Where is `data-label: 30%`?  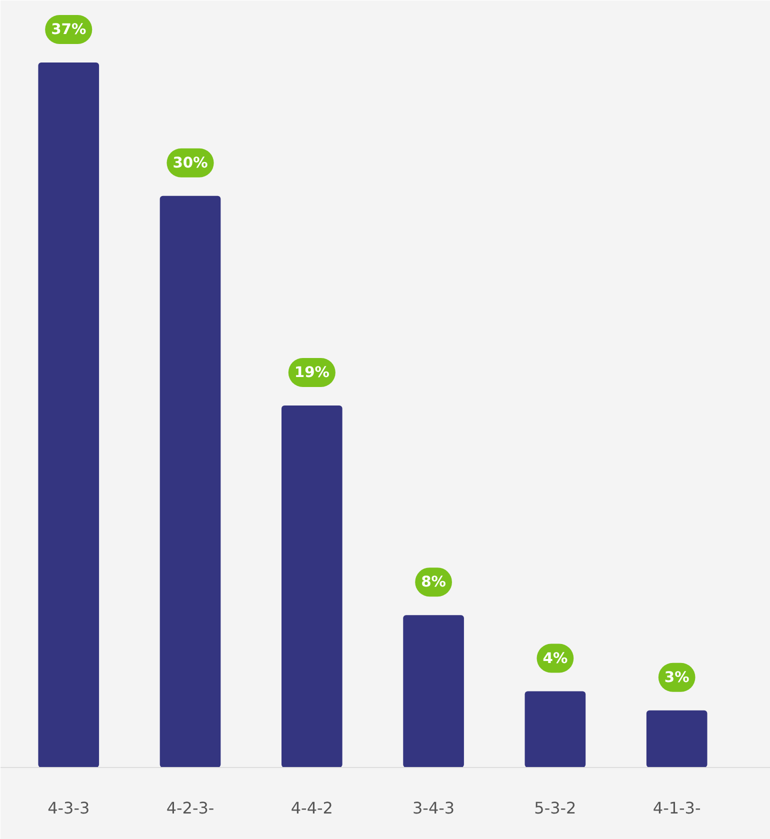 data-label: 30% is located at coordinates (190, 163).